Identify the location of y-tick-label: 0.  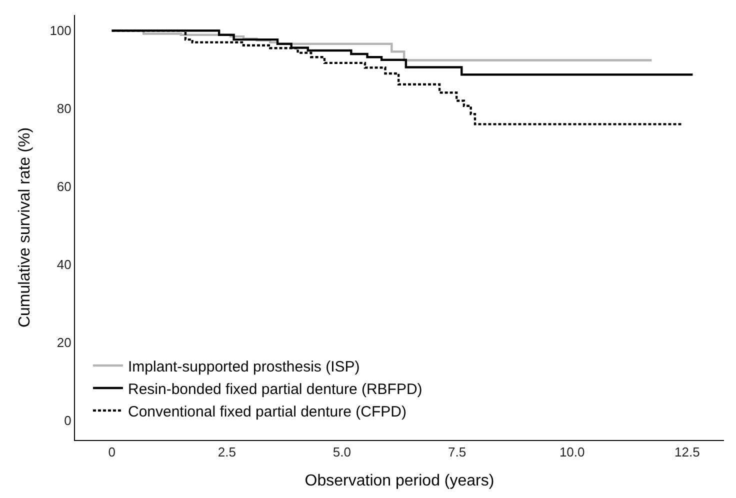
(68, 420).